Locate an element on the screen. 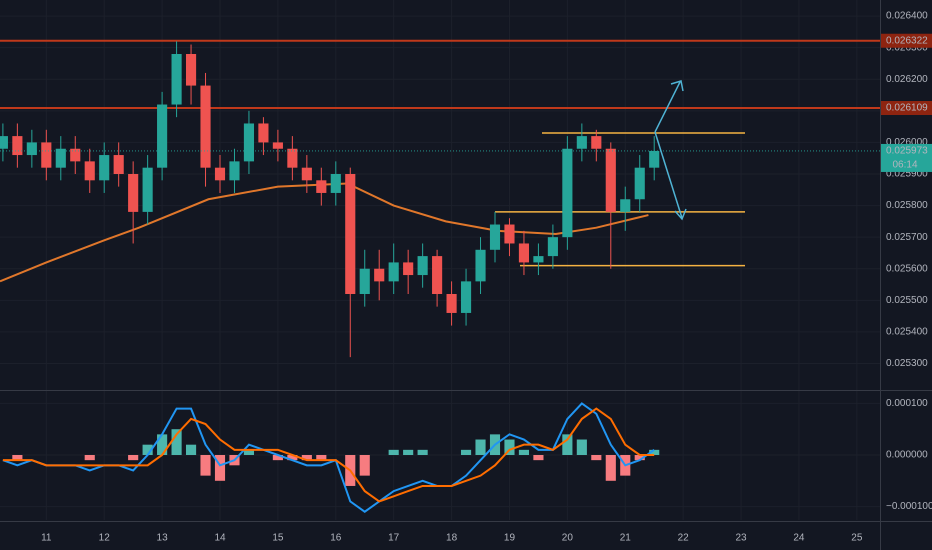 The height and width of the screenshot is (550, 932). level-label: 0.026109 is located at coordinates (907, 108).